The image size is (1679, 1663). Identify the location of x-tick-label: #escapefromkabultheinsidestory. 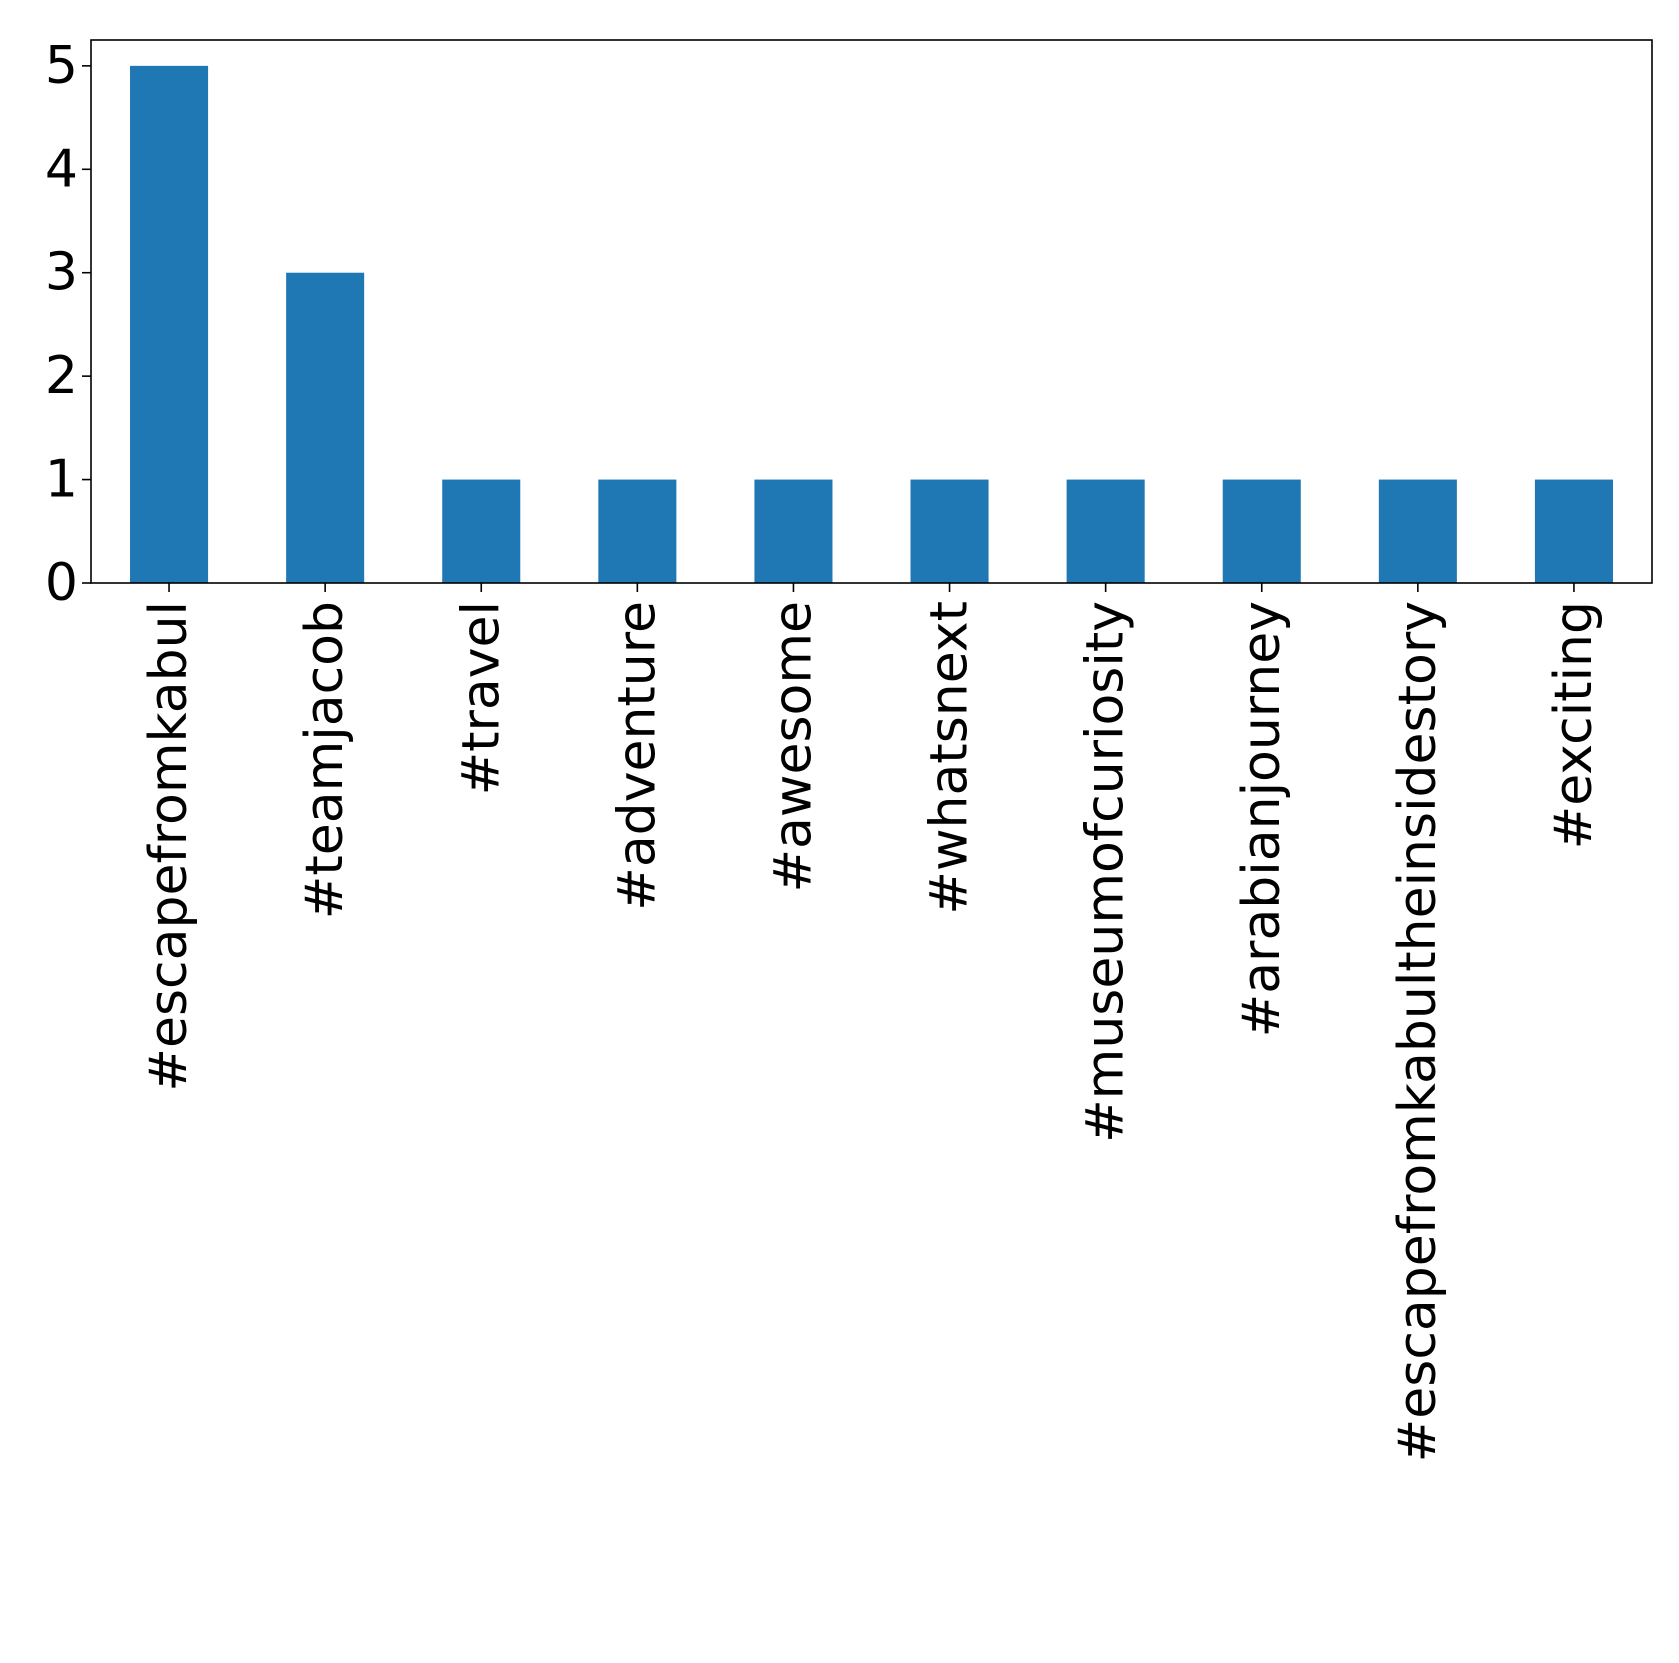
(1418, 1031).